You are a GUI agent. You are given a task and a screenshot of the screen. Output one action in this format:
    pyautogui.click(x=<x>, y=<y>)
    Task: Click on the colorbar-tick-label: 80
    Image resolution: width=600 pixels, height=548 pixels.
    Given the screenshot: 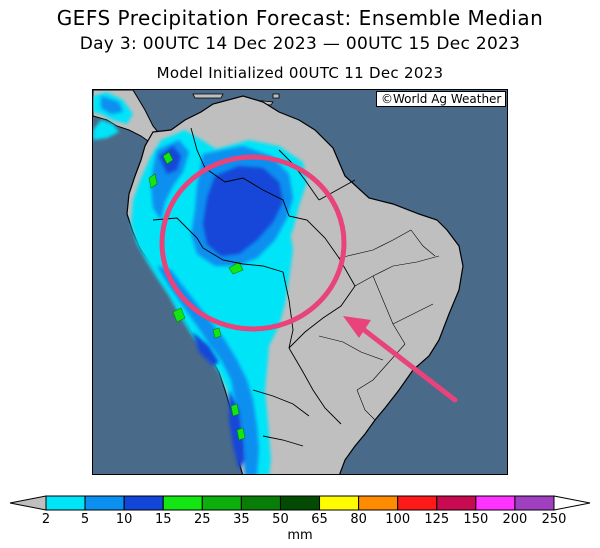 What is the action you would take?
    pyautogui.click(x=358, y=519)
    